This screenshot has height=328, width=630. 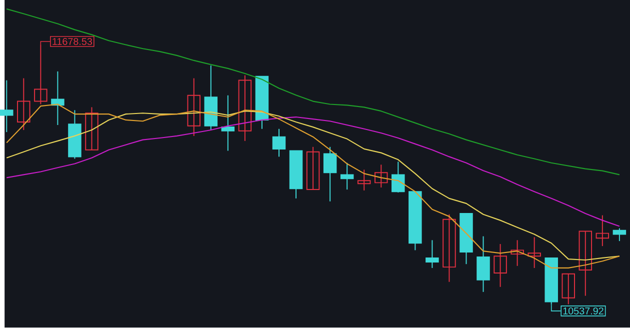 I want to click on annotation: 11678.53, so click(x=72, y=42).